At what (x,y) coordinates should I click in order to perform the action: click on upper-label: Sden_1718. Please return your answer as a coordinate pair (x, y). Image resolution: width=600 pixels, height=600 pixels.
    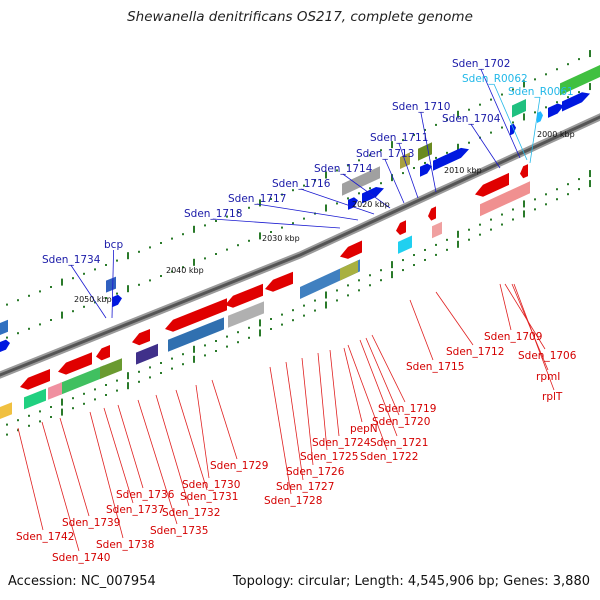
    Looking at the image, I should click on (213, 214).